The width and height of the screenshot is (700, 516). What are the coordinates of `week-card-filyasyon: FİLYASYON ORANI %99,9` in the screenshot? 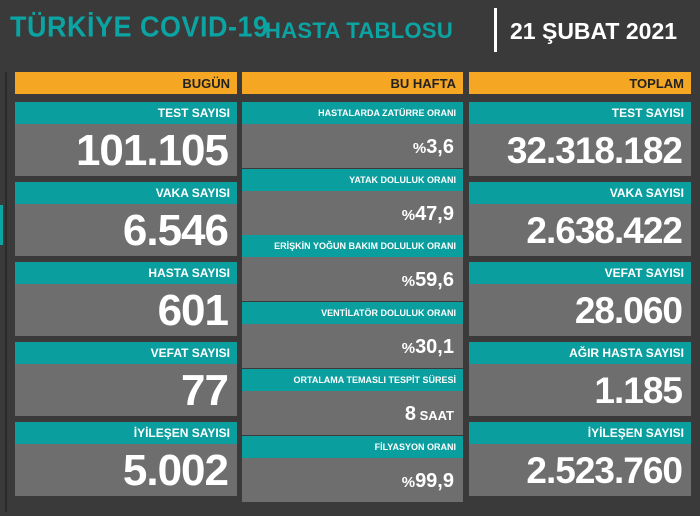 It's located at (352, 469).